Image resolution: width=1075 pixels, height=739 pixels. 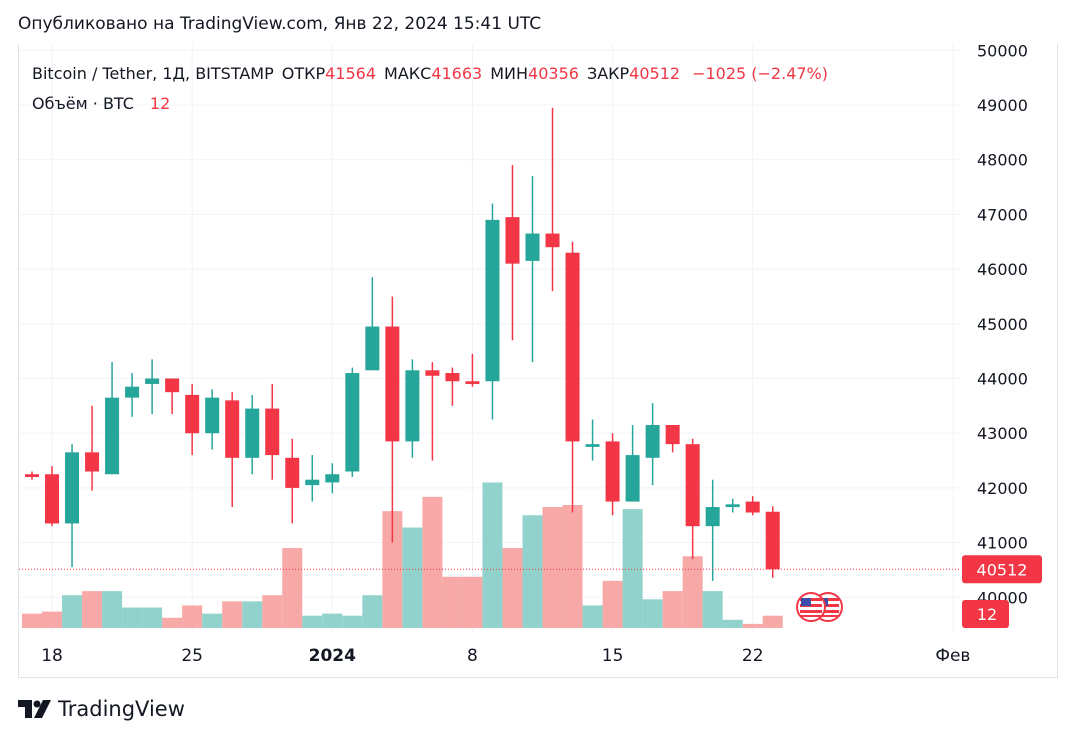 I want to click on x-tick-label: 22, so click(x=753, y=656).